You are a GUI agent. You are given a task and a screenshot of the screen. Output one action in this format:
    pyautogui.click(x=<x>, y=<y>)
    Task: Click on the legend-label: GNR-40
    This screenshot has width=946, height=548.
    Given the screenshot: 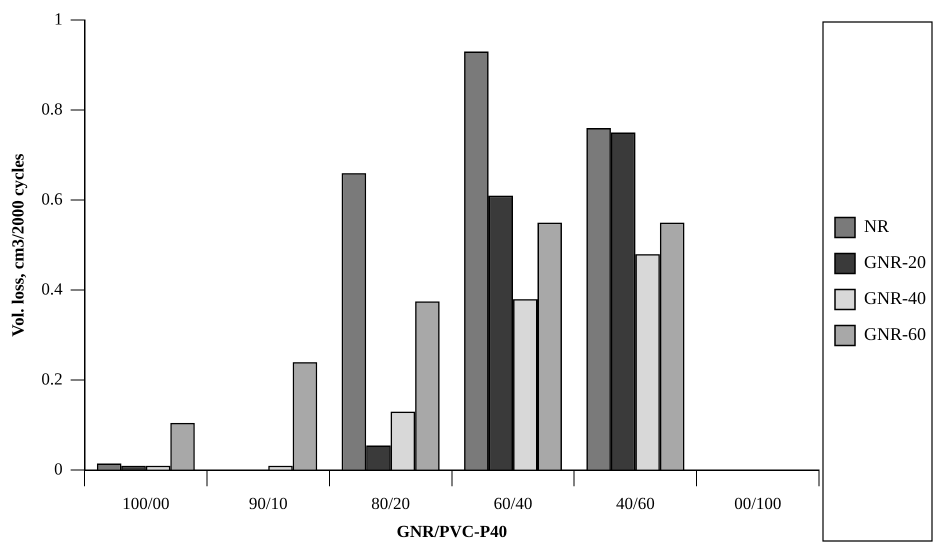 What is the action you would take?
    pyautogui.click(x=895, y=298)
    